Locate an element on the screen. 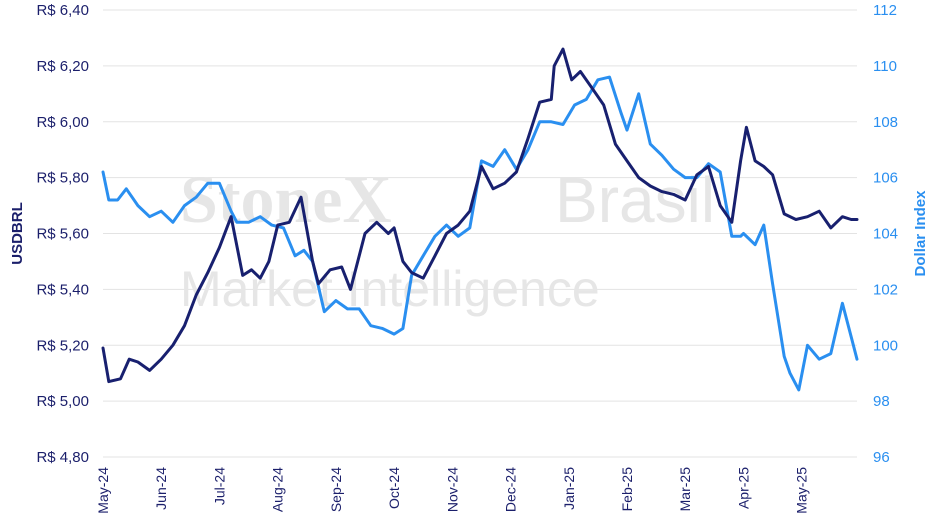 The height and width of the screenshot is (531, 942). x-tick-label: May-24 is located at coordinates (103, 490).